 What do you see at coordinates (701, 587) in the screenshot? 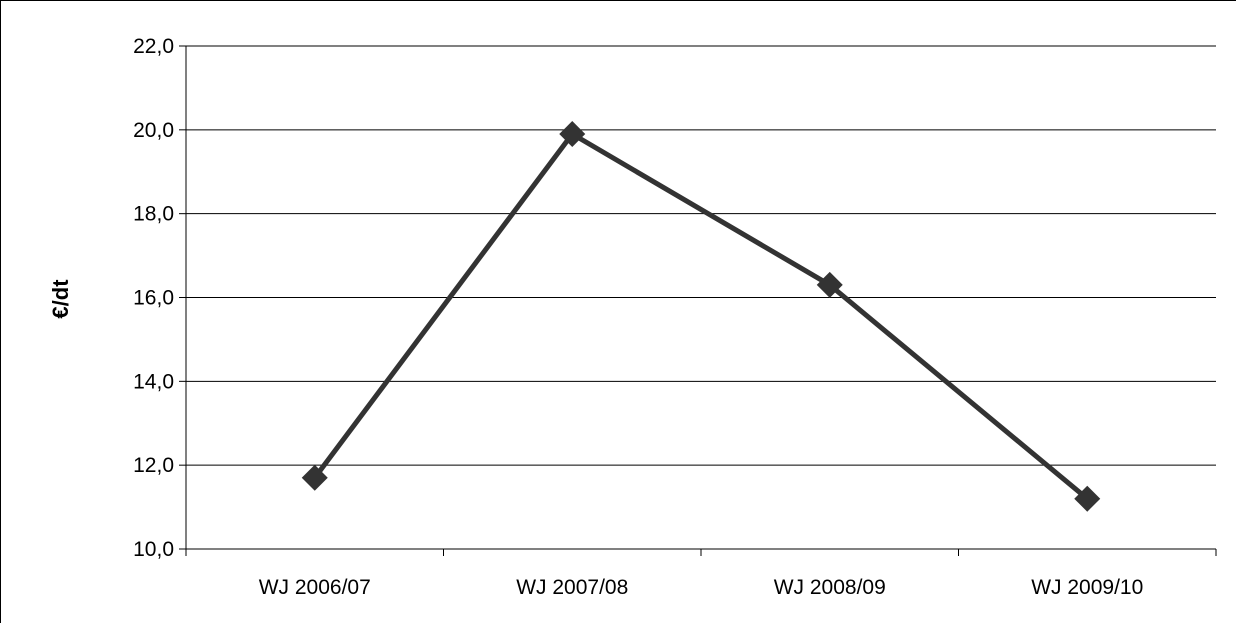
I see `x-tick-labels: WJ 2006/07 WJ 2007/08 WJ 2008/09 WJ 2009/10` at bounding box center [701, 587].